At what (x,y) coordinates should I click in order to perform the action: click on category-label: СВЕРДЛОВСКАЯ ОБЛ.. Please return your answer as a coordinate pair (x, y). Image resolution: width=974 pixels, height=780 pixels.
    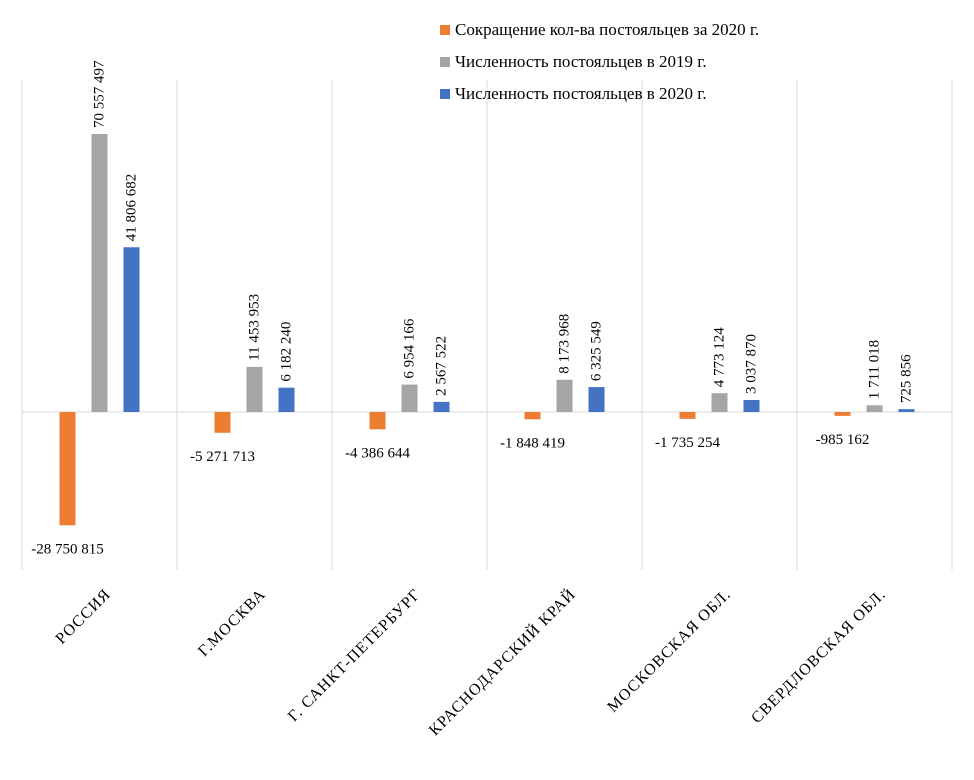
    Looking at the image, I should click on (818, 656).